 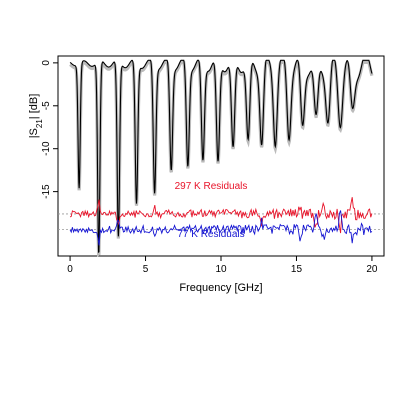 What do you see at coordinates (49, 129) in the screenshot?
I see `y-axis: 0 -5 -10 -15` at bounding box center [49, 129].